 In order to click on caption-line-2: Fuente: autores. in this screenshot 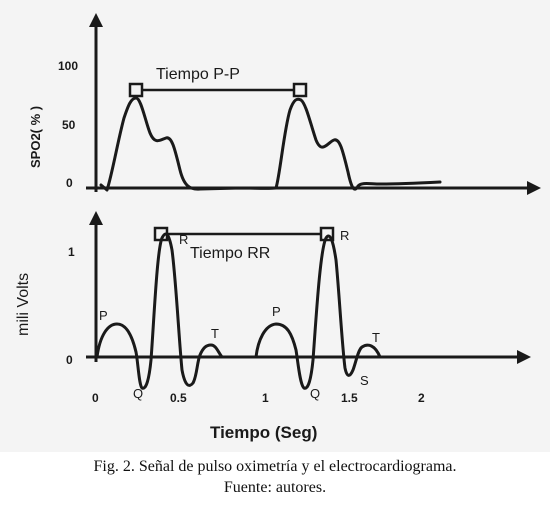, I will do `click(275, 487)`.